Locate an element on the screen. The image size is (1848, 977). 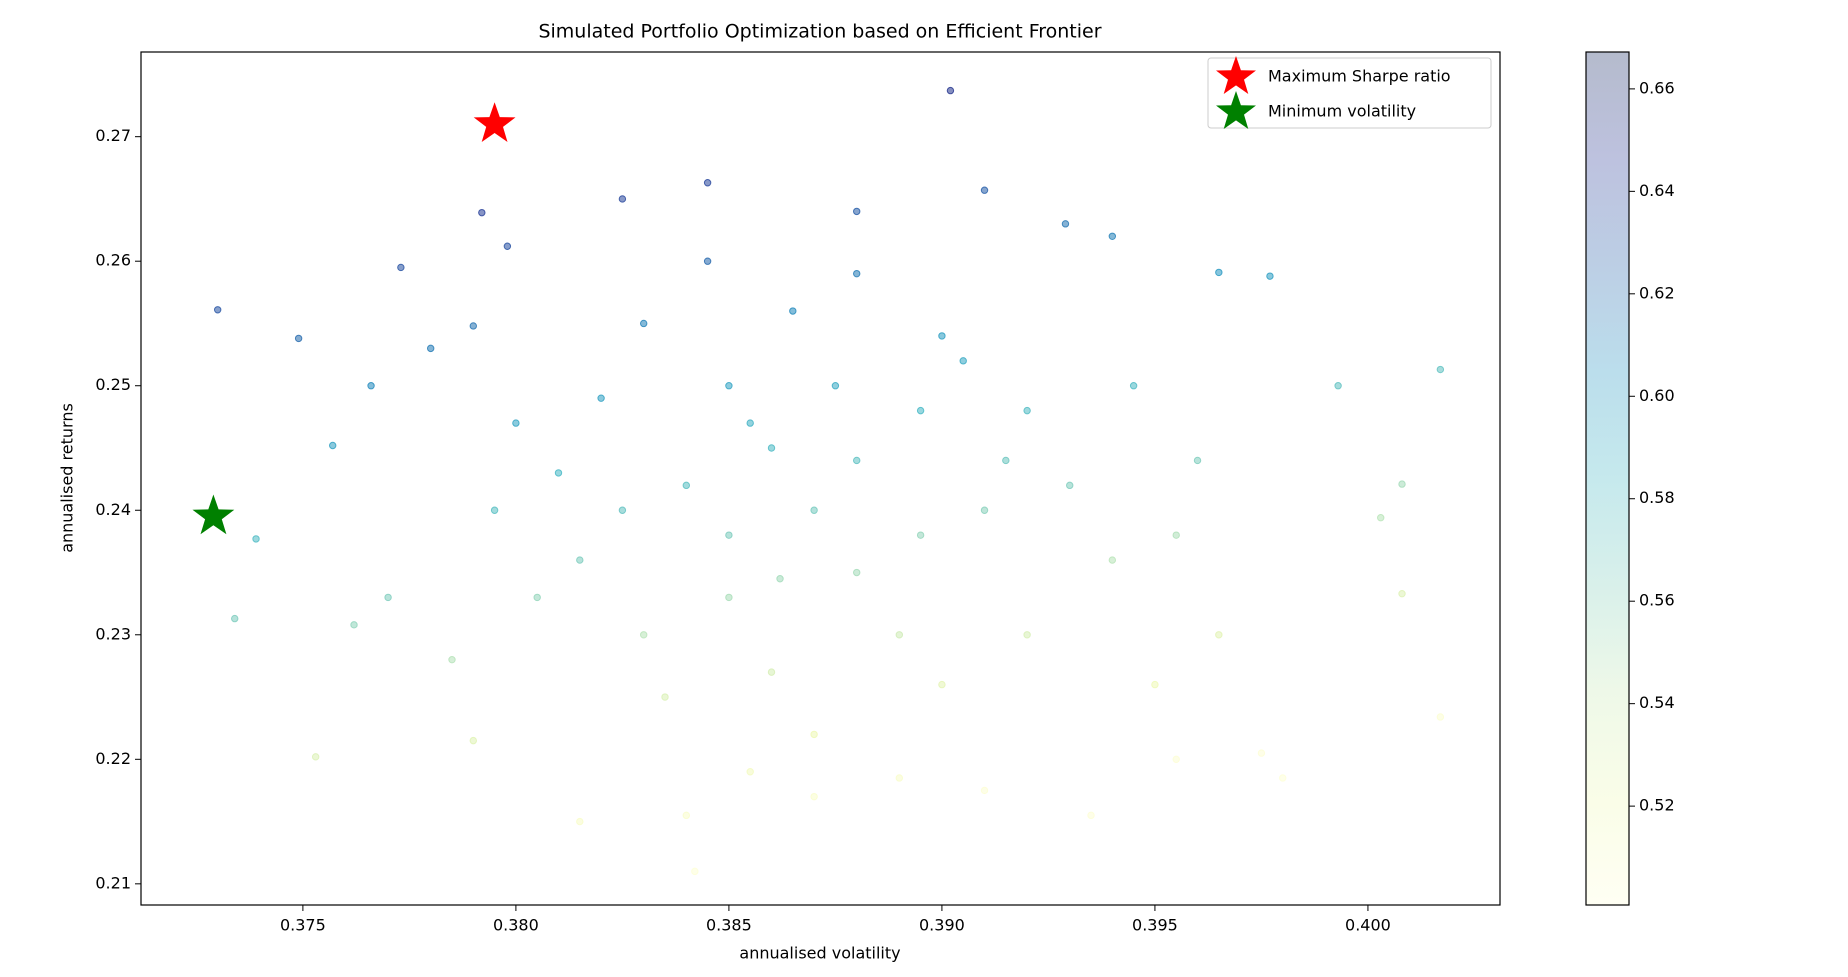
x-axis-label: annualised volatility is located at coordinates (819, 953).